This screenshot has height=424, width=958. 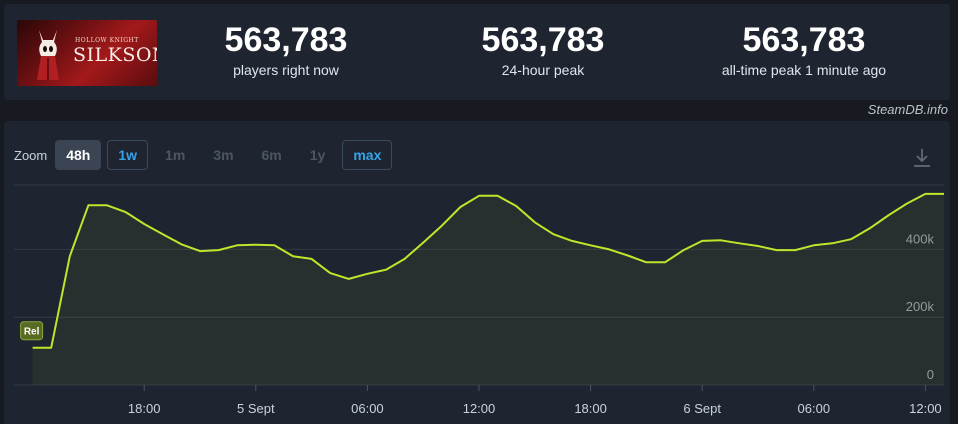 I want to click on download-icon, so click(x=922, y=158).